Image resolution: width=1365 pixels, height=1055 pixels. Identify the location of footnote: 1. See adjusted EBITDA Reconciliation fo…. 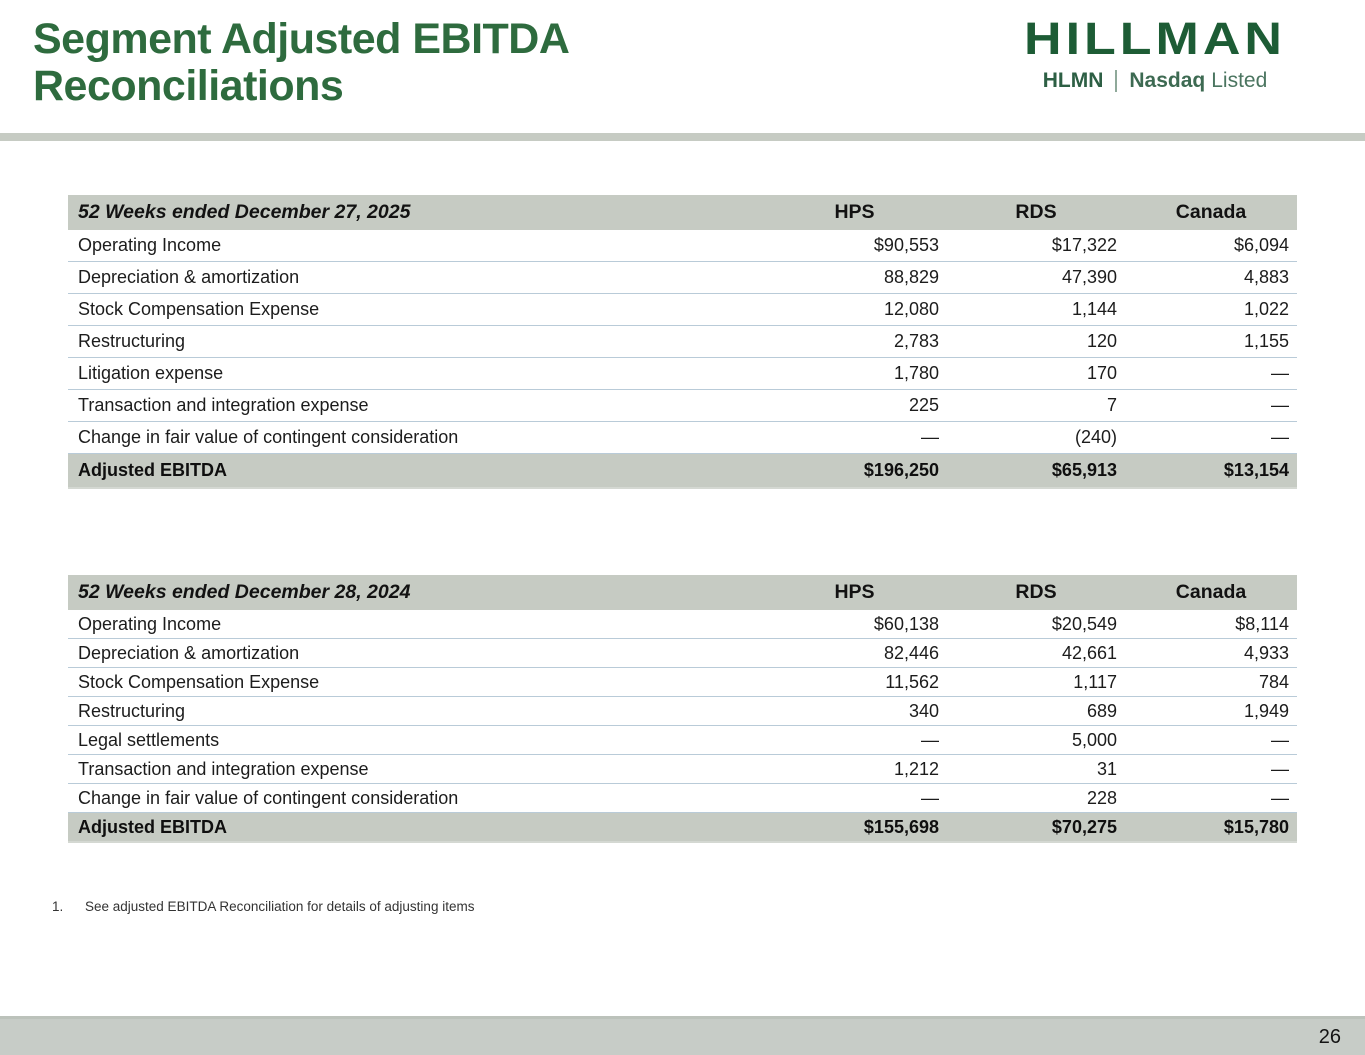
(708, 906).